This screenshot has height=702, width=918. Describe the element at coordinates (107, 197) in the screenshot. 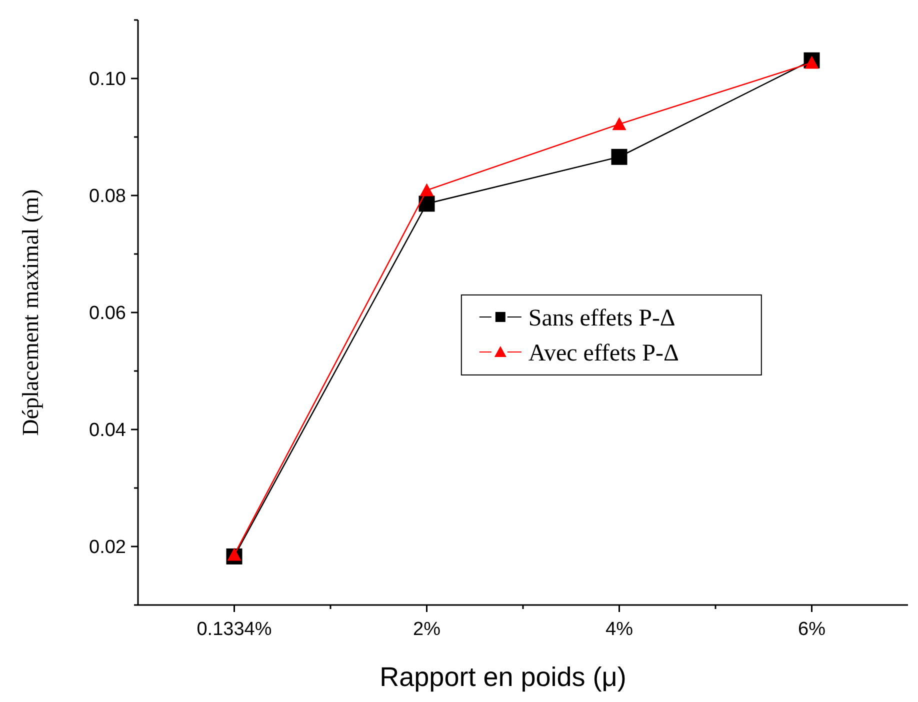

I see `y-tick-label: 0.08` at that location.